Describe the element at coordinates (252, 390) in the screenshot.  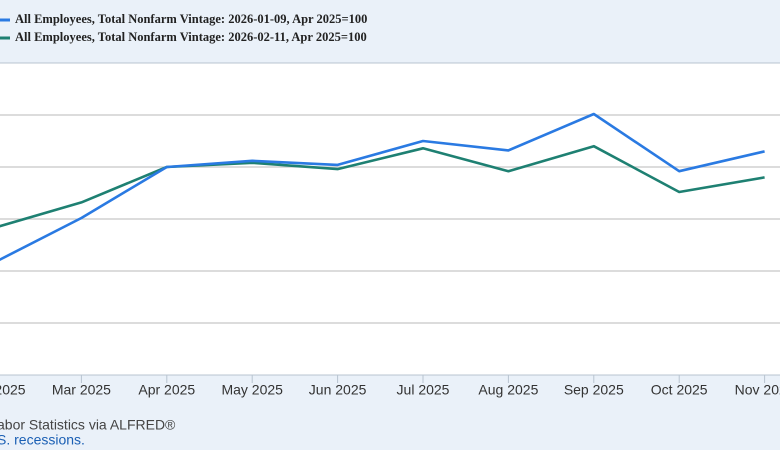
I see `x-tick-label: May 2025` at that location.